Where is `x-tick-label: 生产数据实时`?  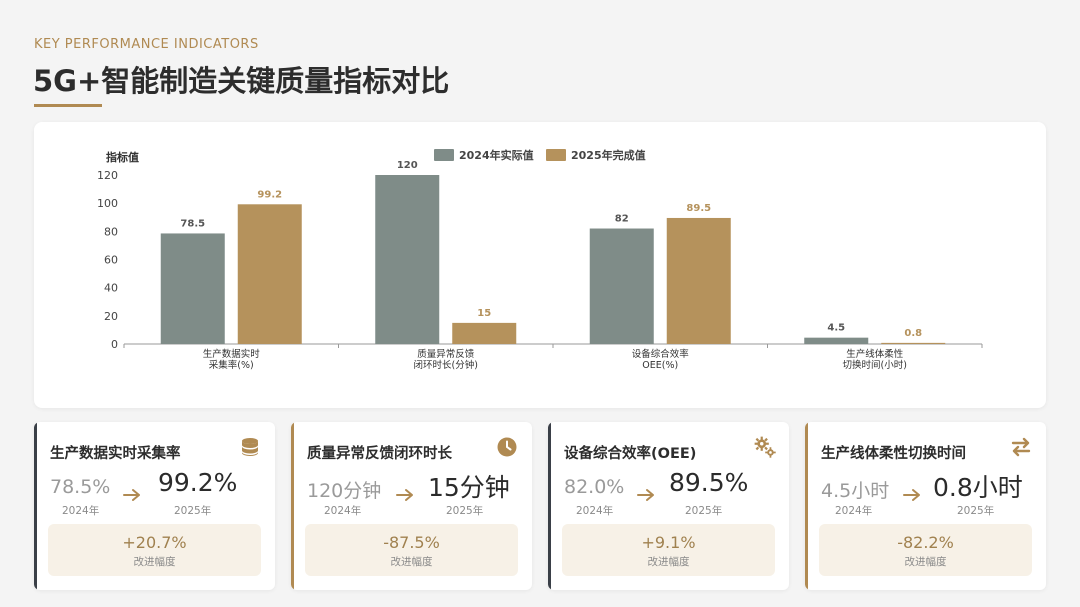 x-tick-label: 生产数据实时 is located at coordinates (232, 354).